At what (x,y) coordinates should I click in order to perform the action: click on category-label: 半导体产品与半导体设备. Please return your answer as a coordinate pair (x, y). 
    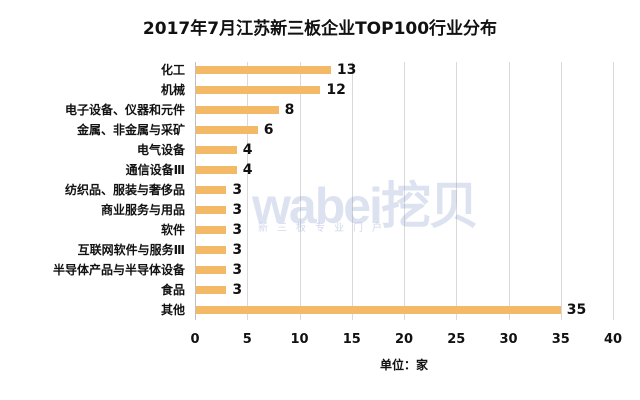
    Looking at the image, I should click on (118, 270).